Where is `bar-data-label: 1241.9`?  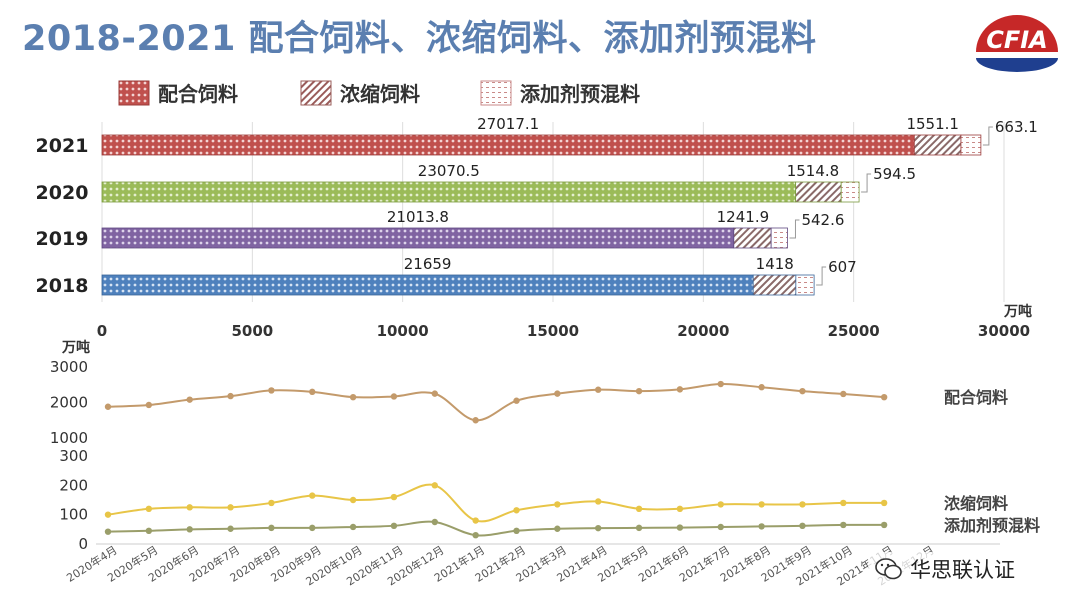
bar-data-label: 1241.9 is located at coordinates (743, 217).